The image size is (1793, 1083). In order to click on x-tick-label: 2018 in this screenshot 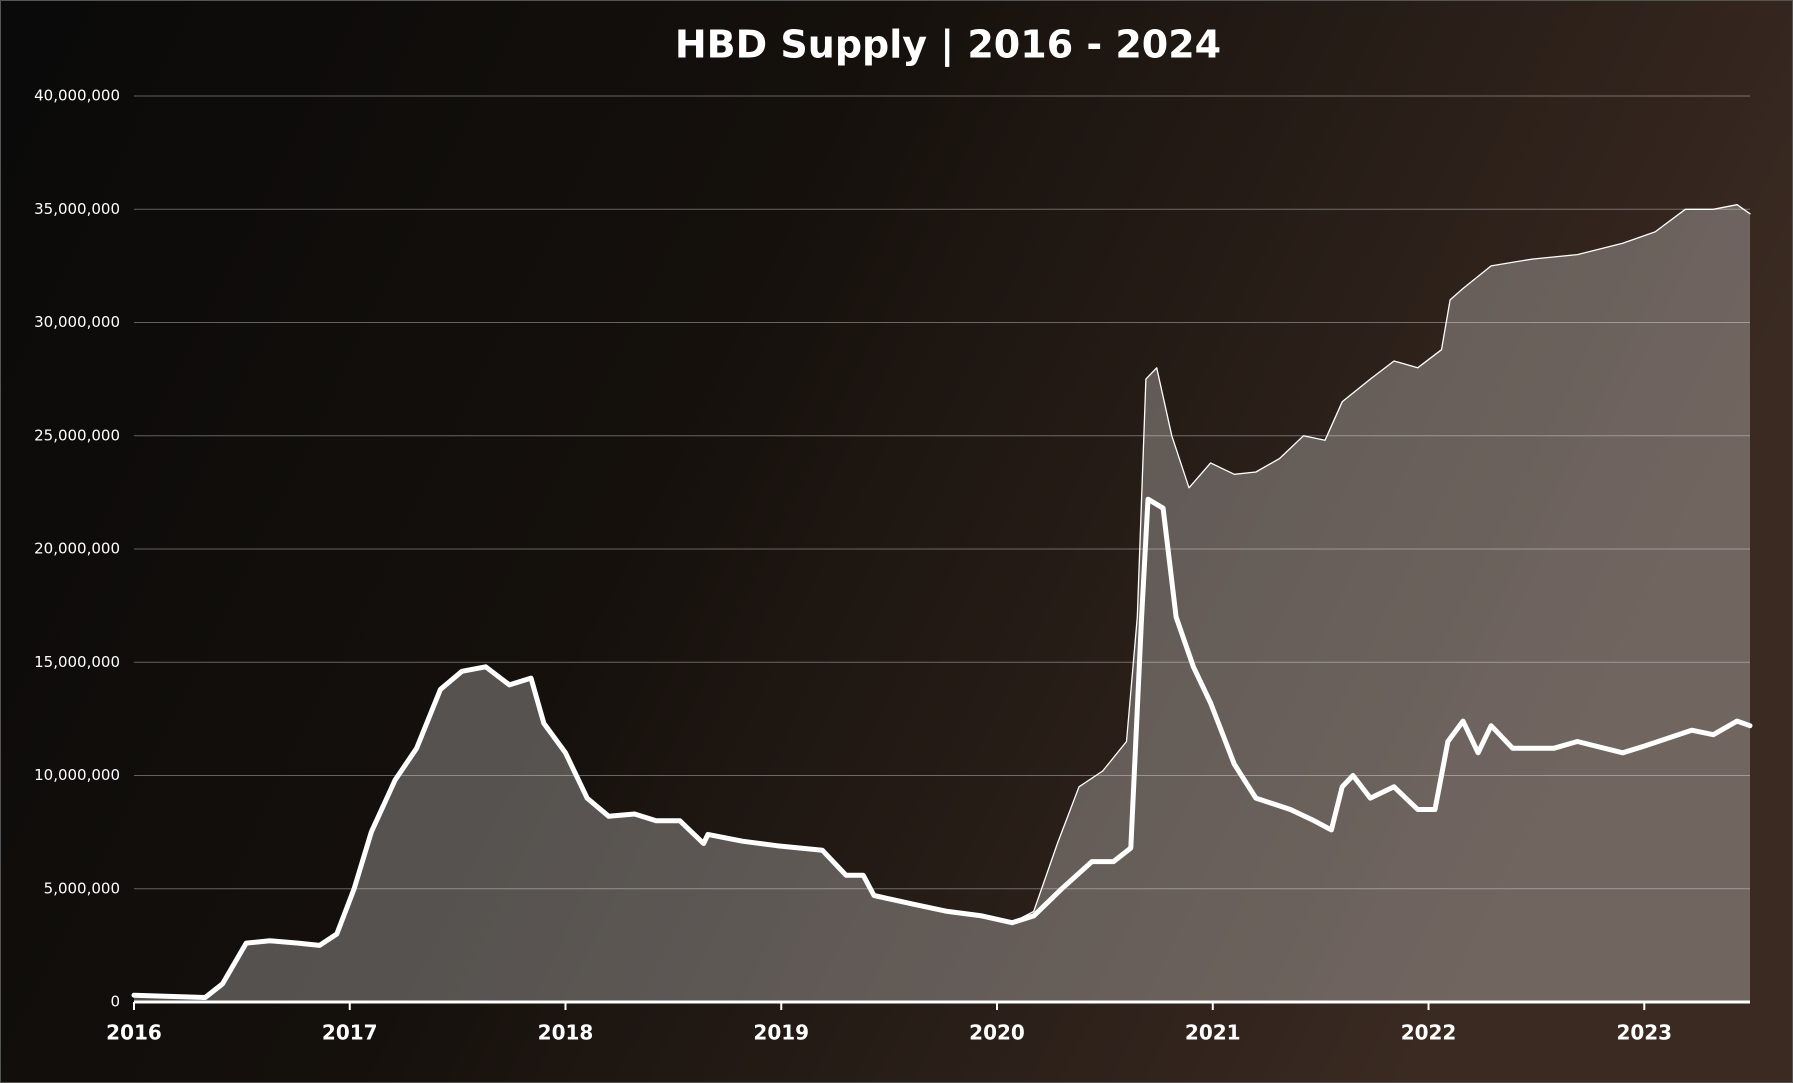, I will do `click(566, 1033)`.